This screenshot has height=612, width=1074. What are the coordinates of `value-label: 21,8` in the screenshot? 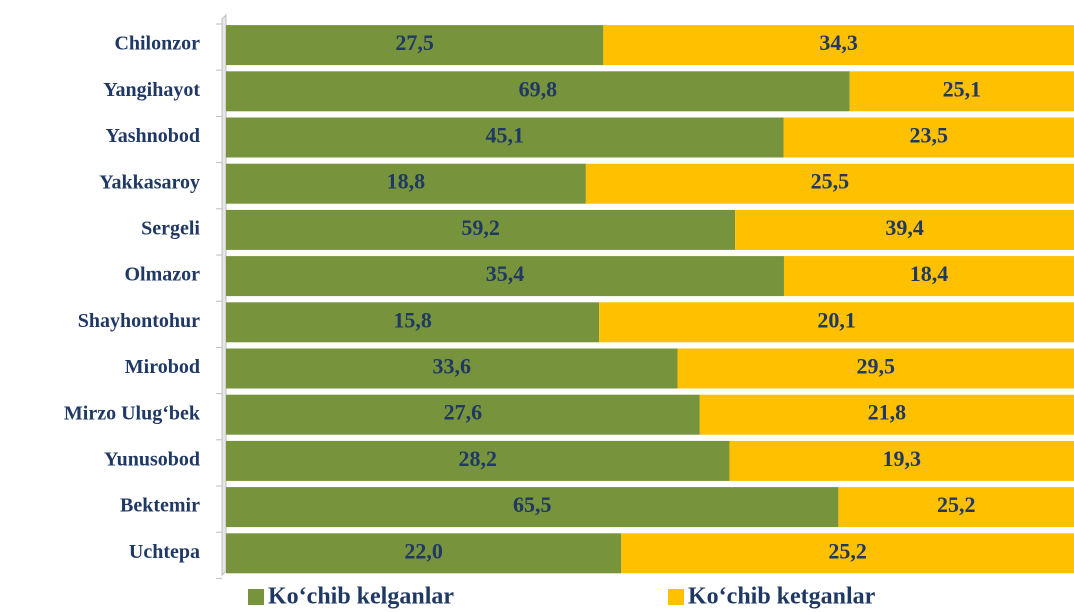 It's located at (887, 412).